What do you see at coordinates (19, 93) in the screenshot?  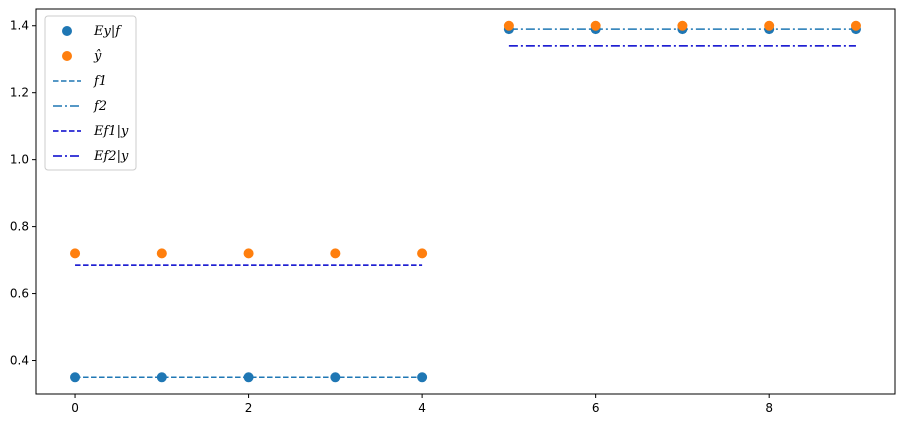 I see `y-tick-label: 1.2` at bounding box center [19, 93].